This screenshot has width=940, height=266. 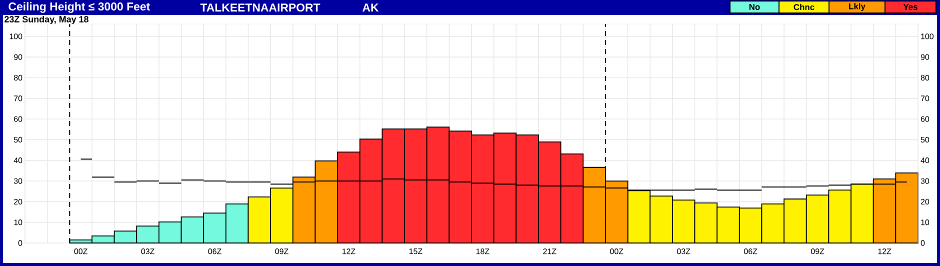 What do you see at coordinates (79, 7) in the screenshot?
I see `chart-title: Ceiling Height ≤ 3000 Feet` at bounding box center [79, 7].